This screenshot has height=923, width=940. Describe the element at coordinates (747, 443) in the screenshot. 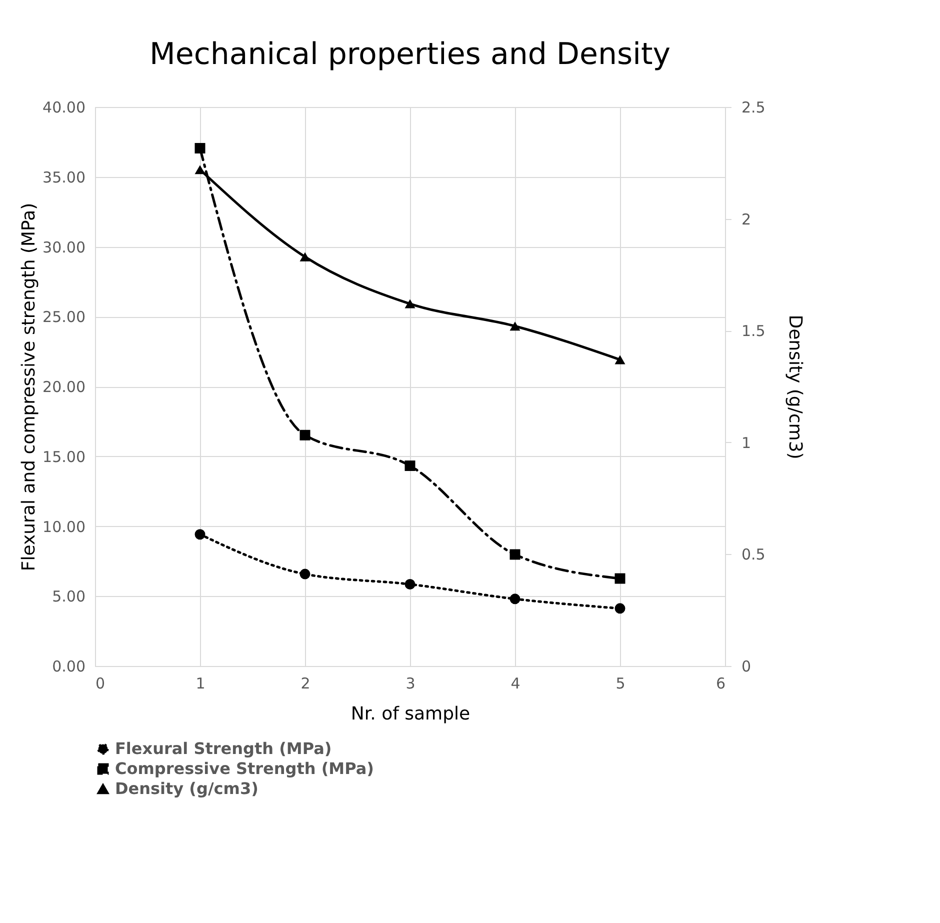

I see `y2-tick-label: 1` at that location.